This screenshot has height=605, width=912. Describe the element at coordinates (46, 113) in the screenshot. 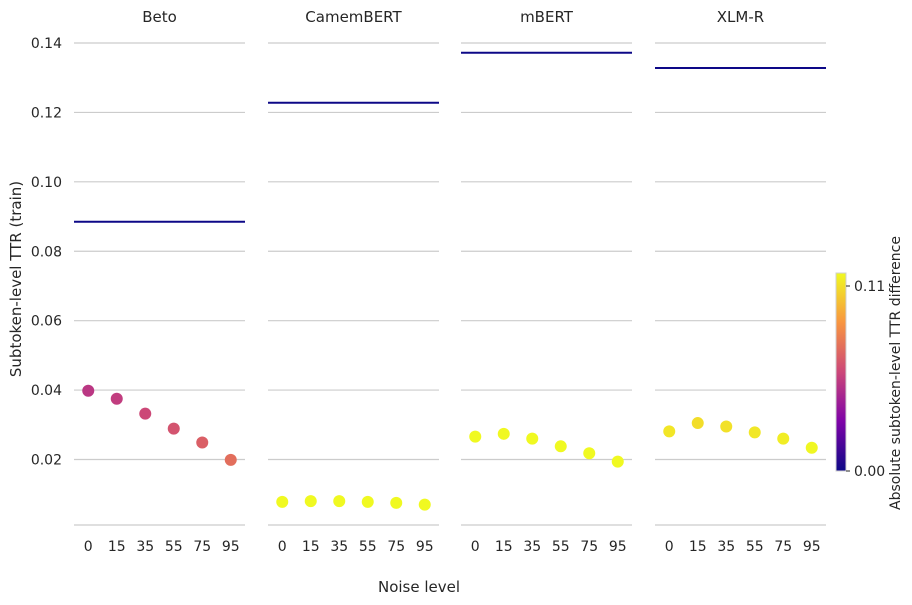

I see `y-tick-label: 0.12` at that location.